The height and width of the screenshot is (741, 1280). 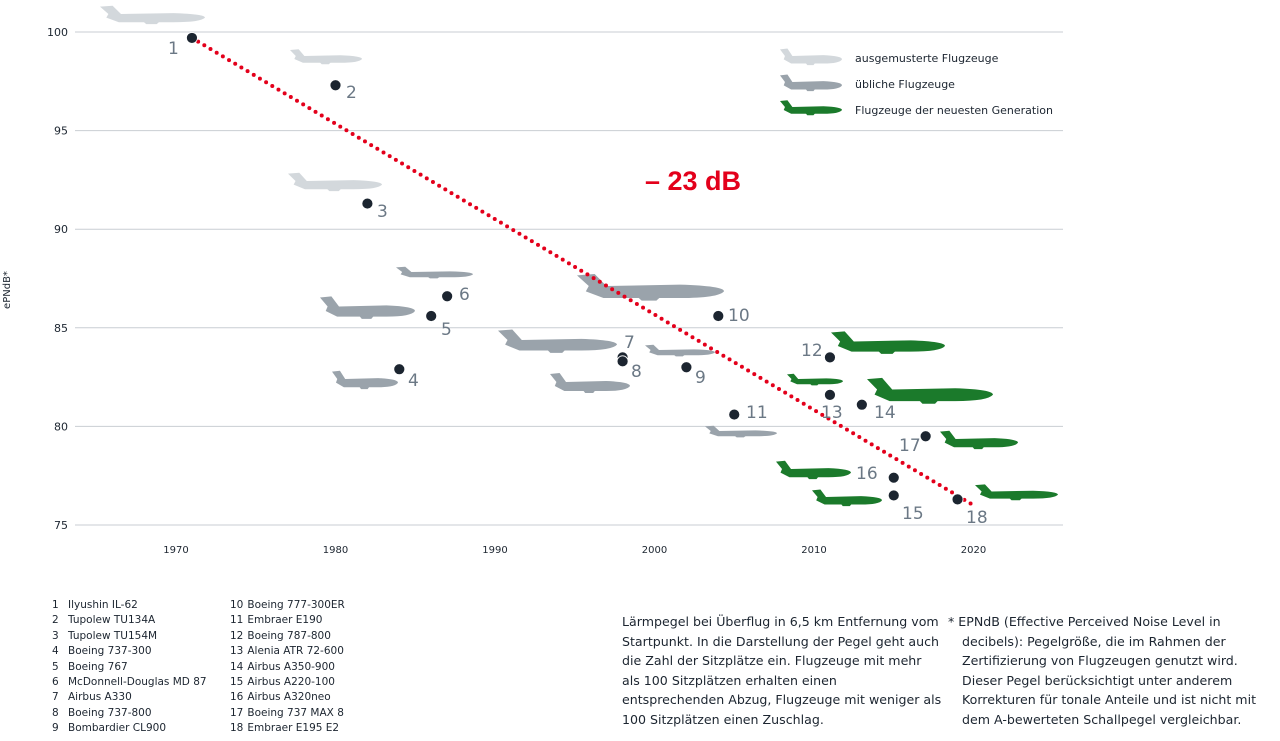 I want to click on y-axis-label: ePNdB*, so click(x=7, y=290).